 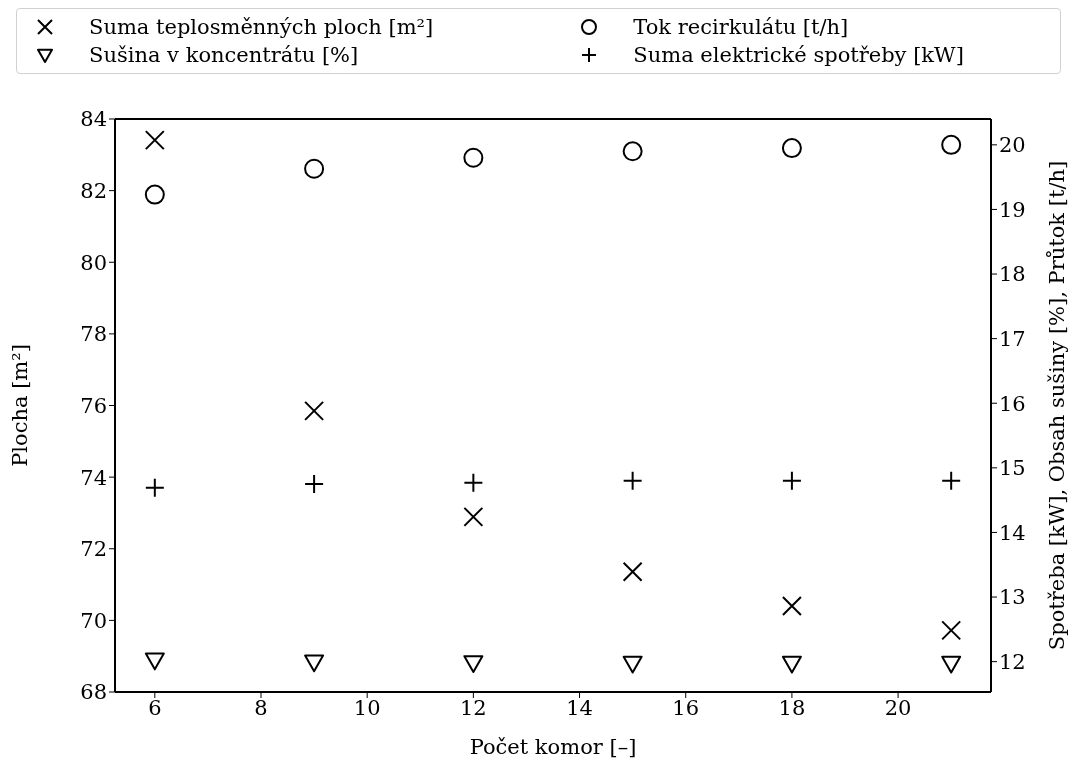 I want to click on y2-axis-title: Spotřeba [kW], Obsah sušiny [%], Průtok [t/h], so click(x=1057, y=405).